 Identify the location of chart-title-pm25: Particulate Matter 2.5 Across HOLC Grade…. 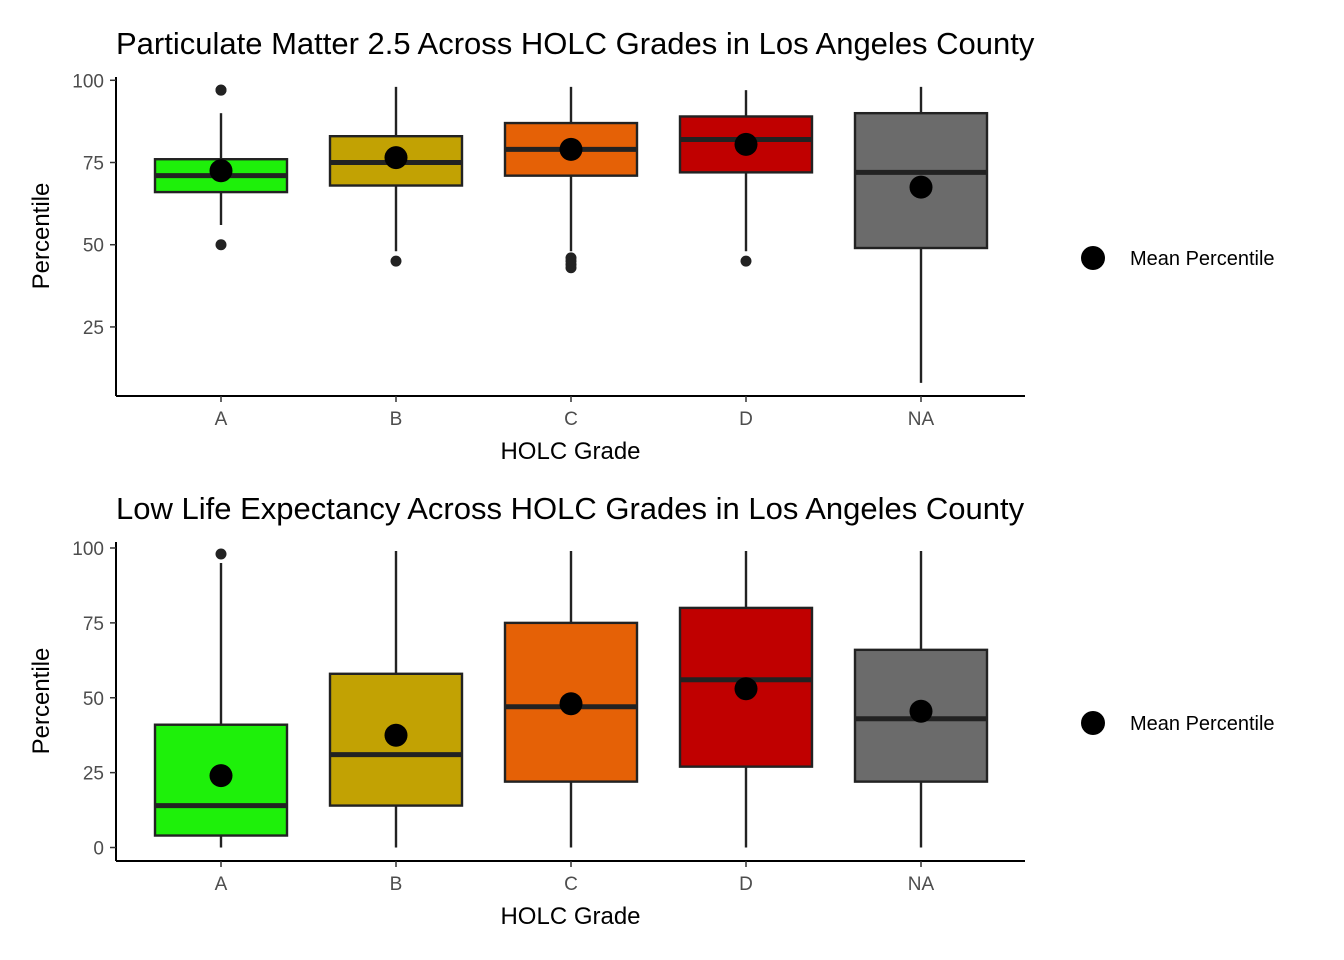
(575, 43).